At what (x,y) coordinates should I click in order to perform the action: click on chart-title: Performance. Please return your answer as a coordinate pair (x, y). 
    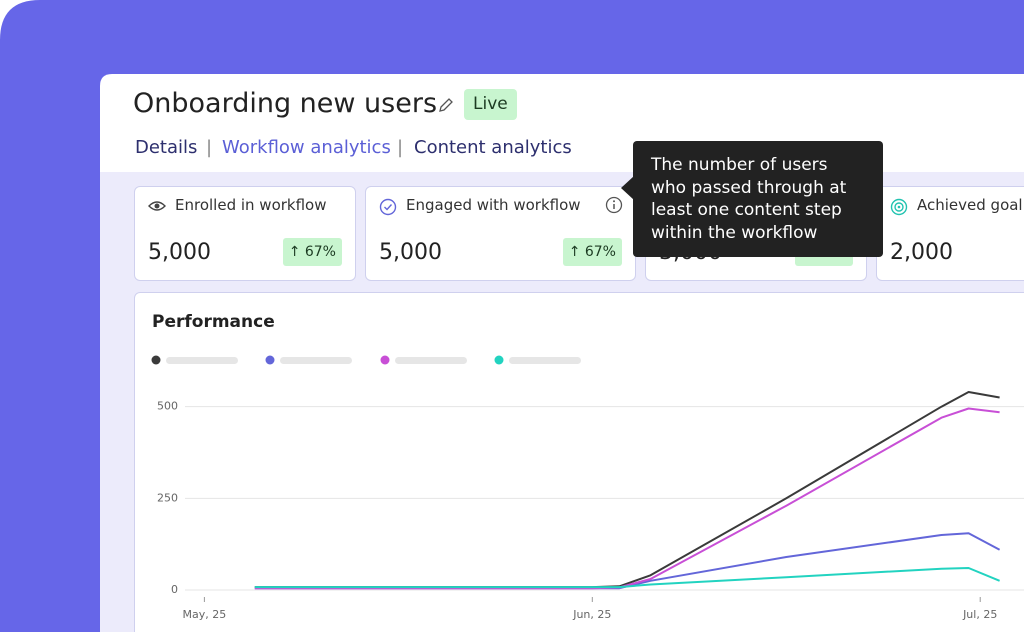
    Looking at the image, I should click on (213, 322).